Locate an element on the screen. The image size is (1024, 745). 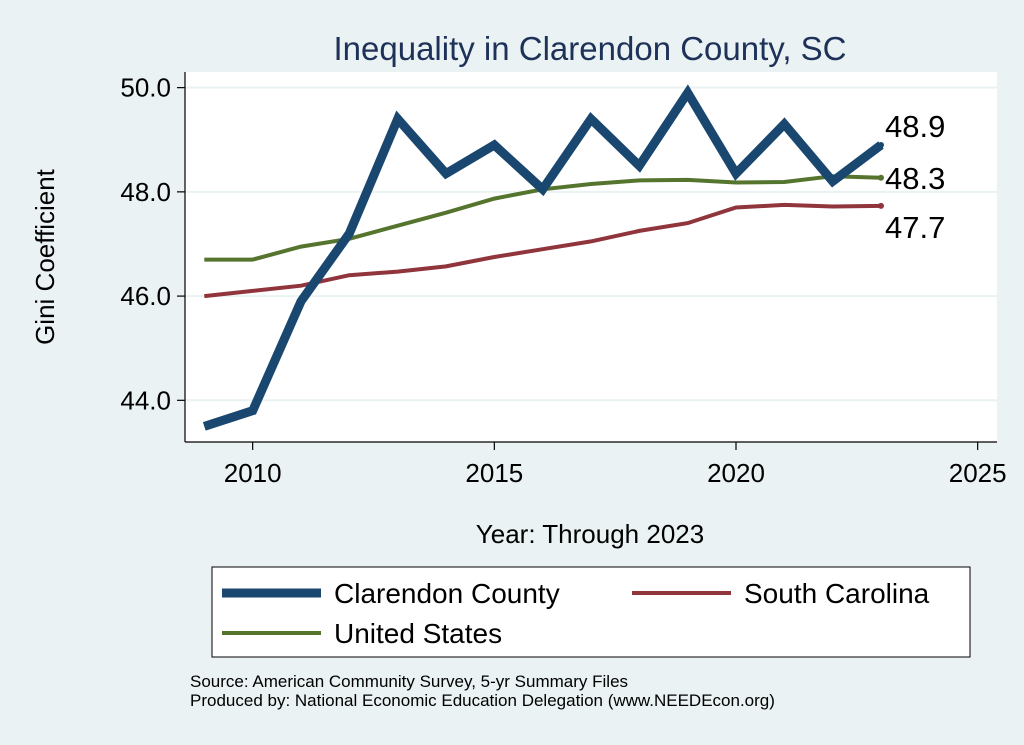
legend-box is located at coordinates (591, 612).